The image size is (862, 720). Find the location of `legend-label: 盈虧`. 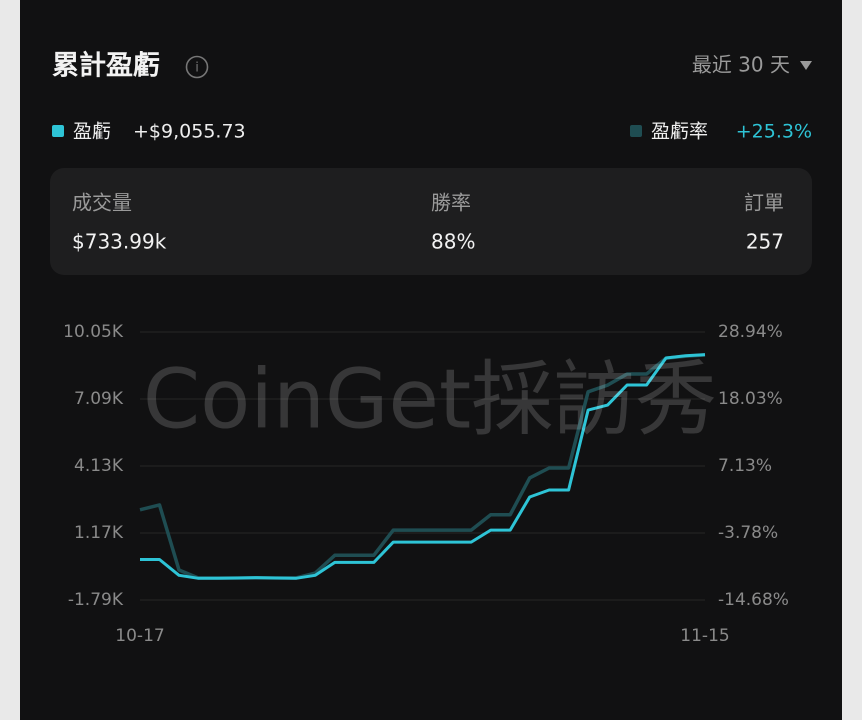

legend-label: 盈虧 is located at coordinates (92, 132).